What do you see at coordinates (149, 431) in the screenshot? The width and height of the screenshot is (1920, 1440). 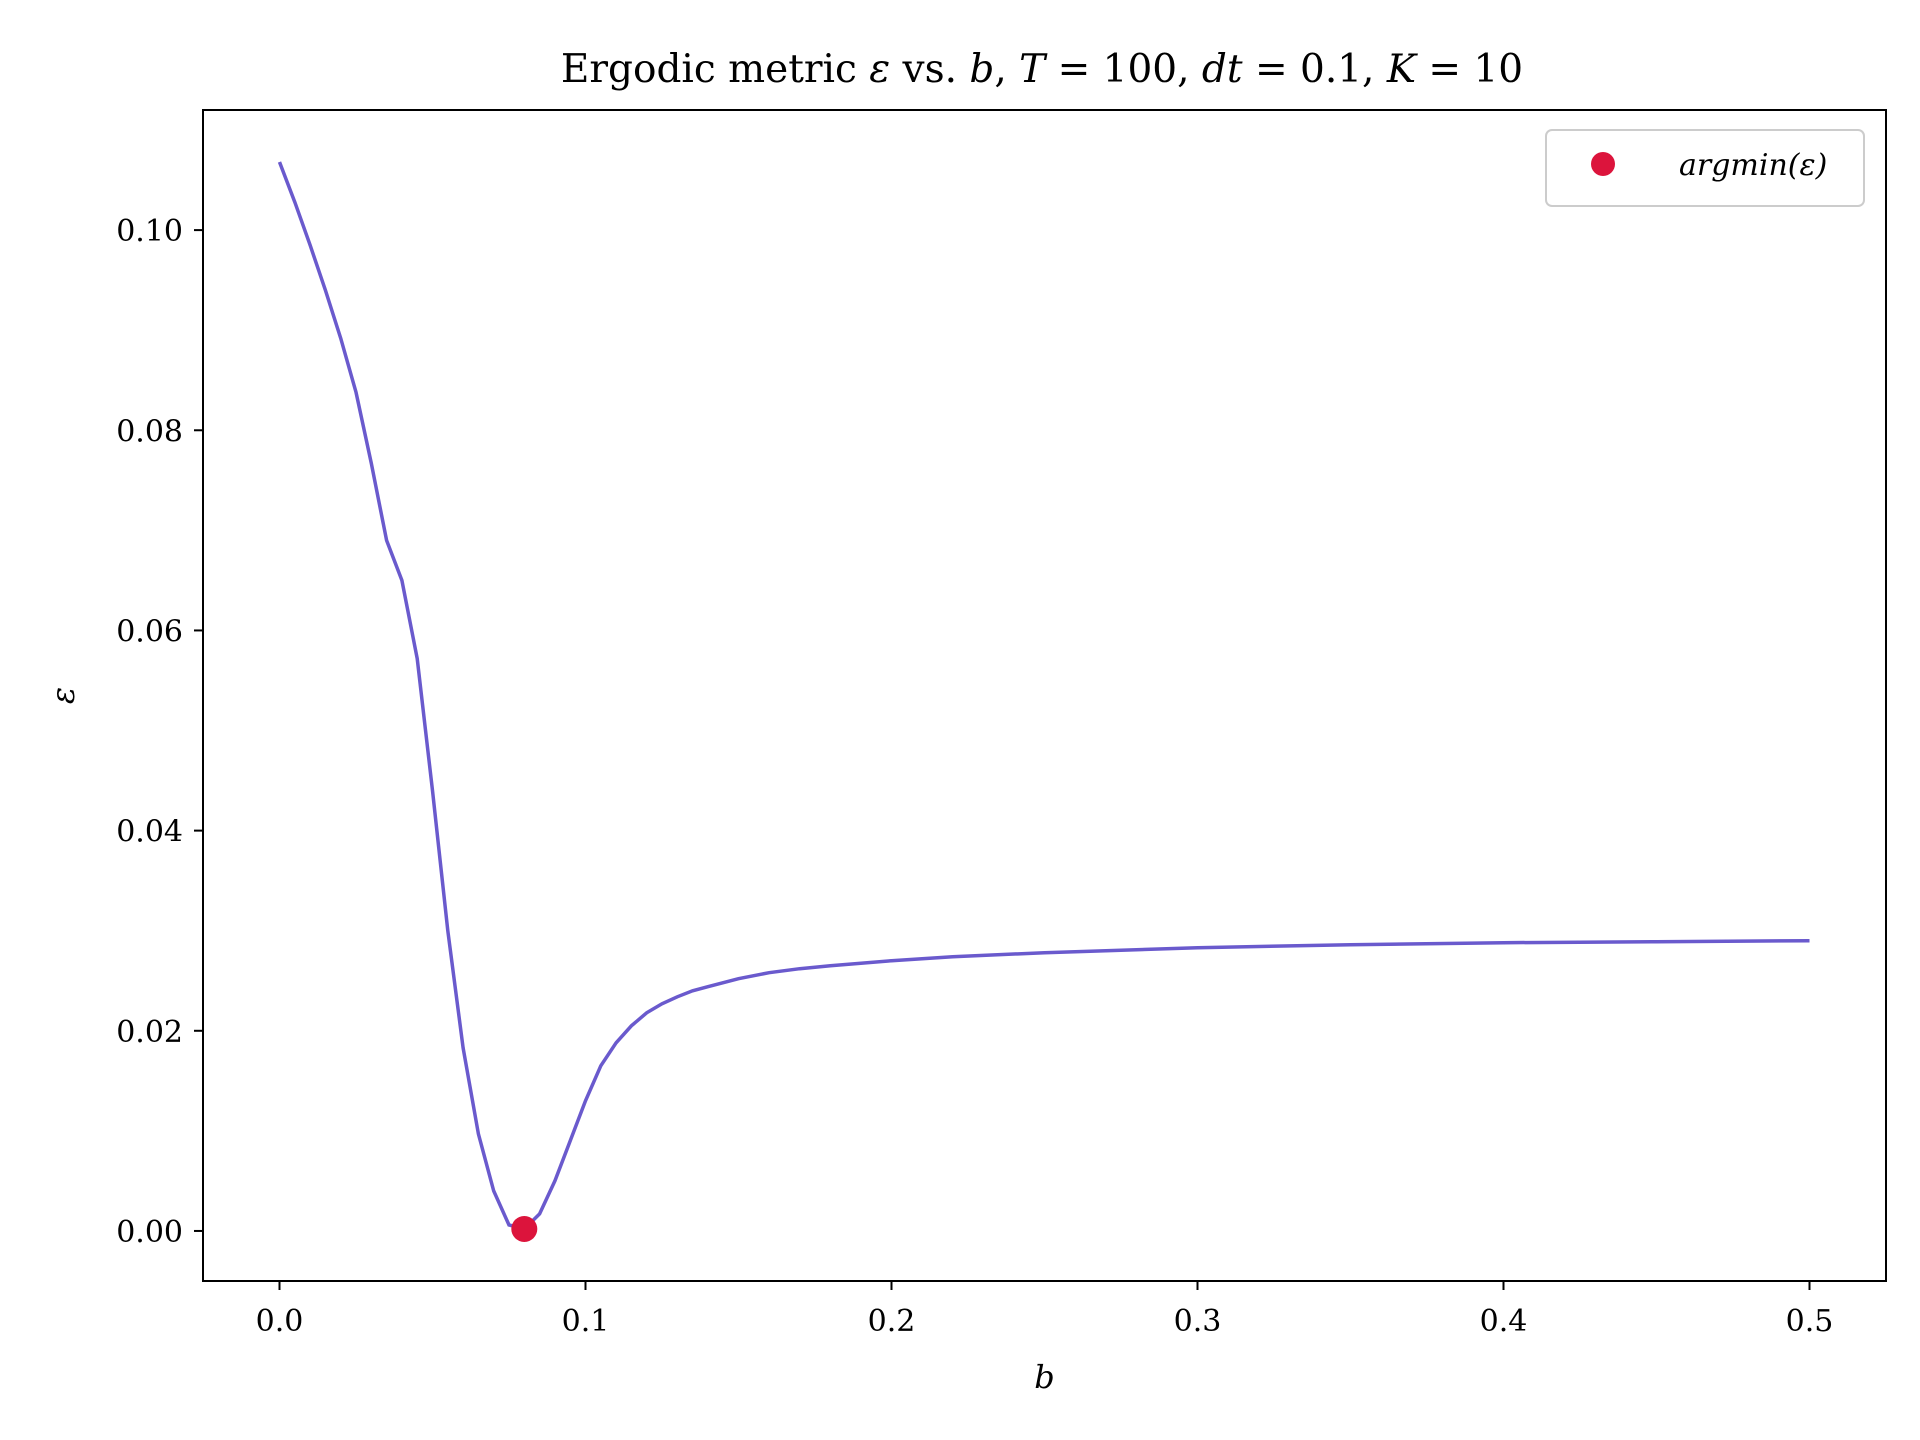 I see `y-tick-label: 0.08` at bounding box center [149, 431].